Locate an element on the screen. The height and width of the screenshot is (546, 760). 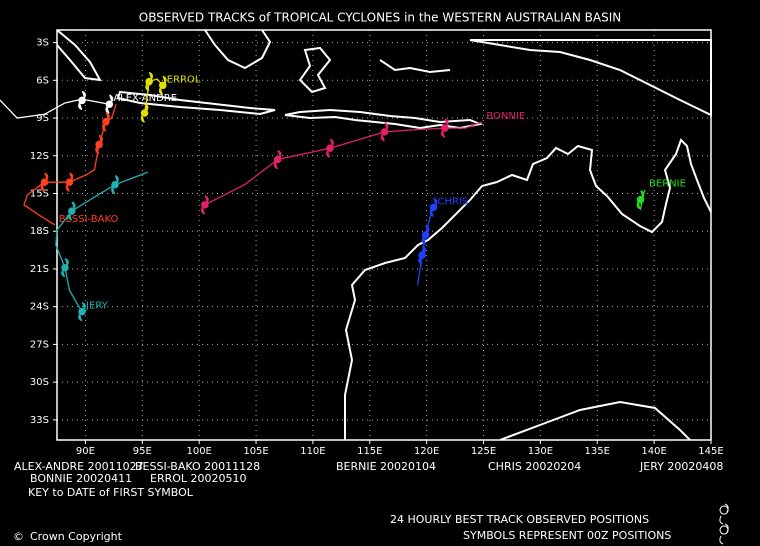
track-label: ALEX-ANDRE is located at coordinates (145, 98).